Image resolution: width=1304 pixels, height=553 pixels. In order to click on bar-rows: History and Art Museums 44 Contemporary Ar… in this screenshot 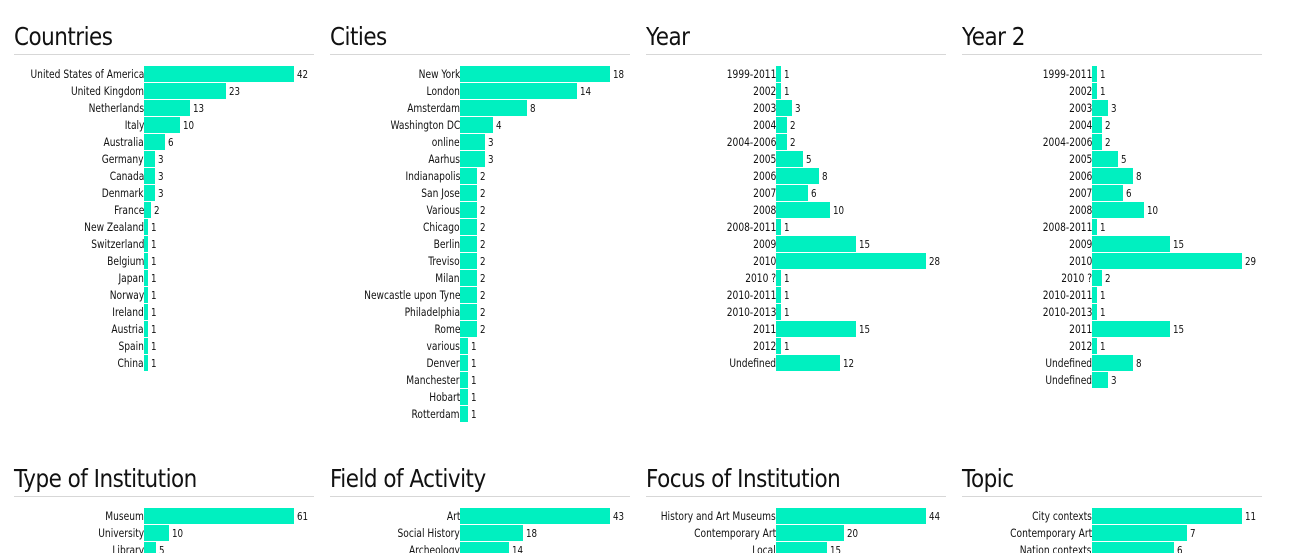, I will do `click(796, 530)`.